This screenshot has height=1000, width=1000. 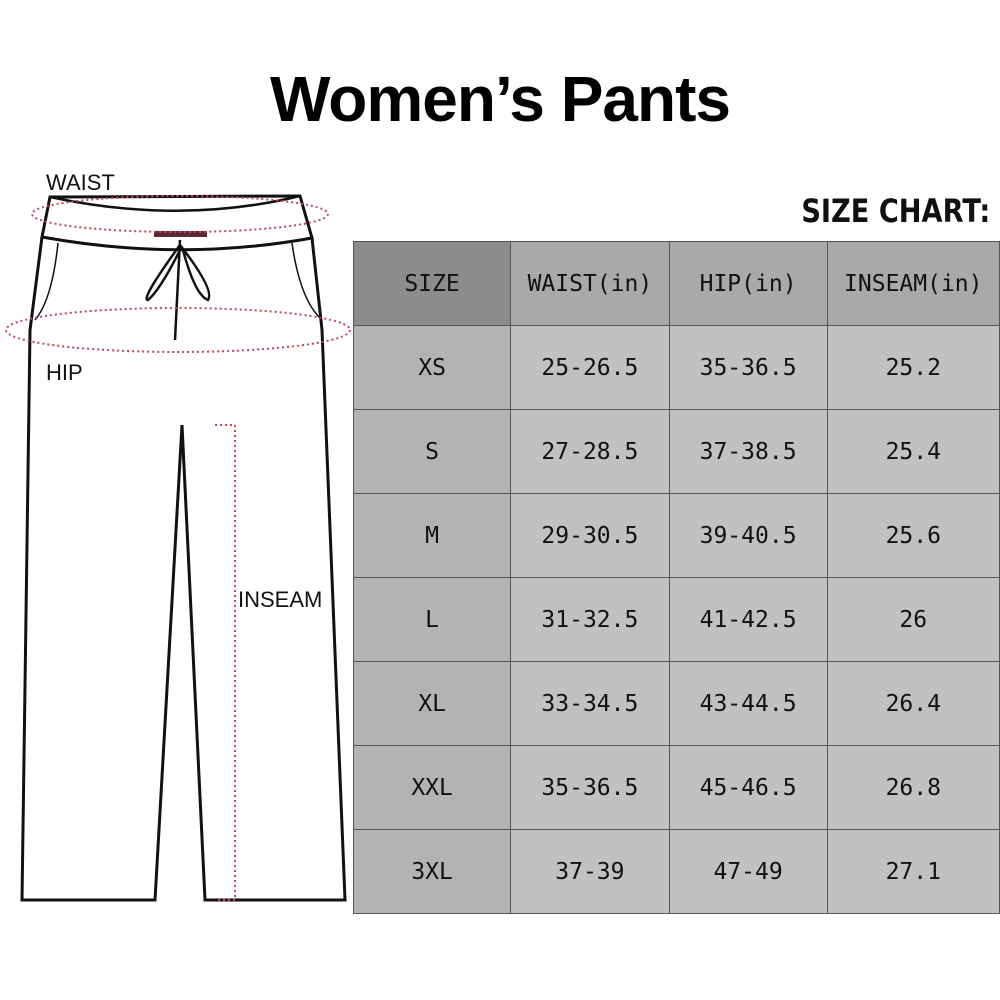 I want to click on hip-measure-line, so click(x=178, y=330).